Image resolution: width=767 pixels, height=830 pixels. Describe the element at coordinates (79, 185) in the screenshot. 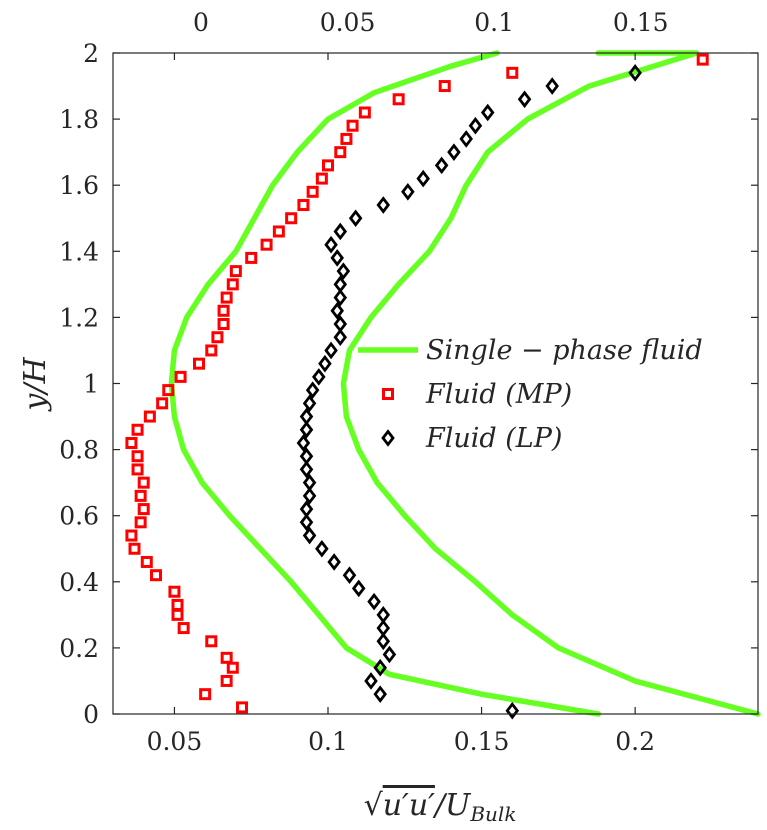

I see `y-tick-label: 1.6` at that location.